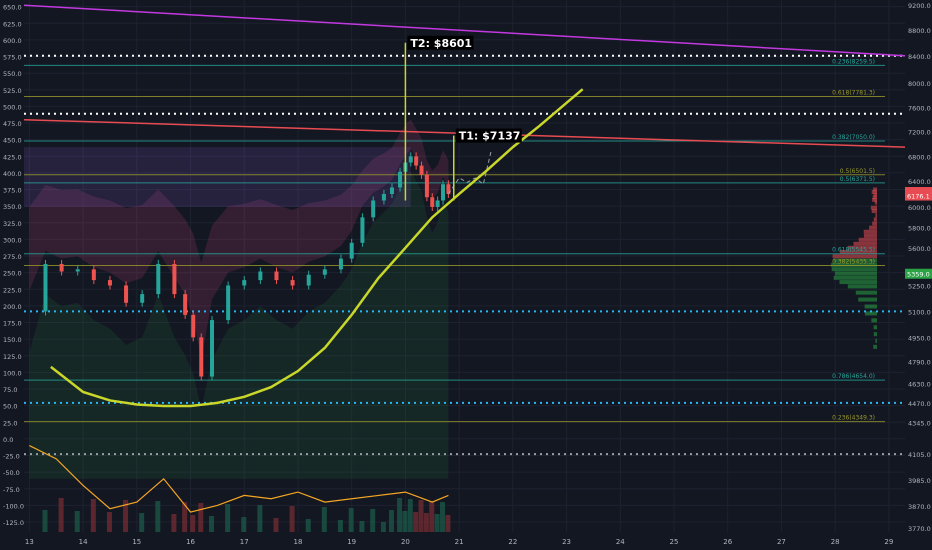  I want to click on right-tick-label: 5100.0, so click(919, 312).